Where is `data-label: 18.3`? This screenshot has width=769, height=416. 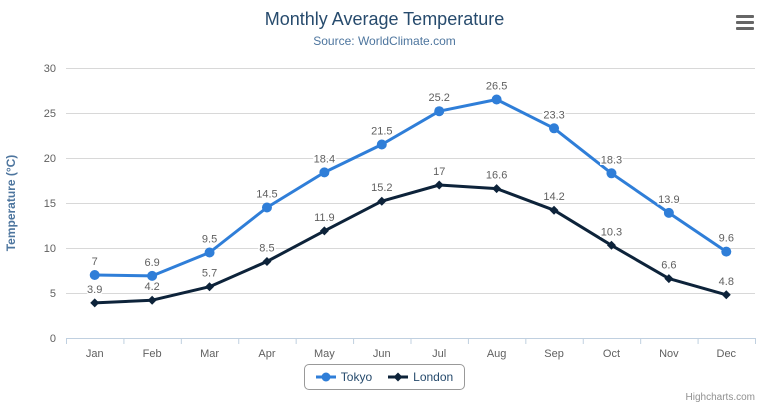 data-label: 18.3 is located at coordinates (611, 160).